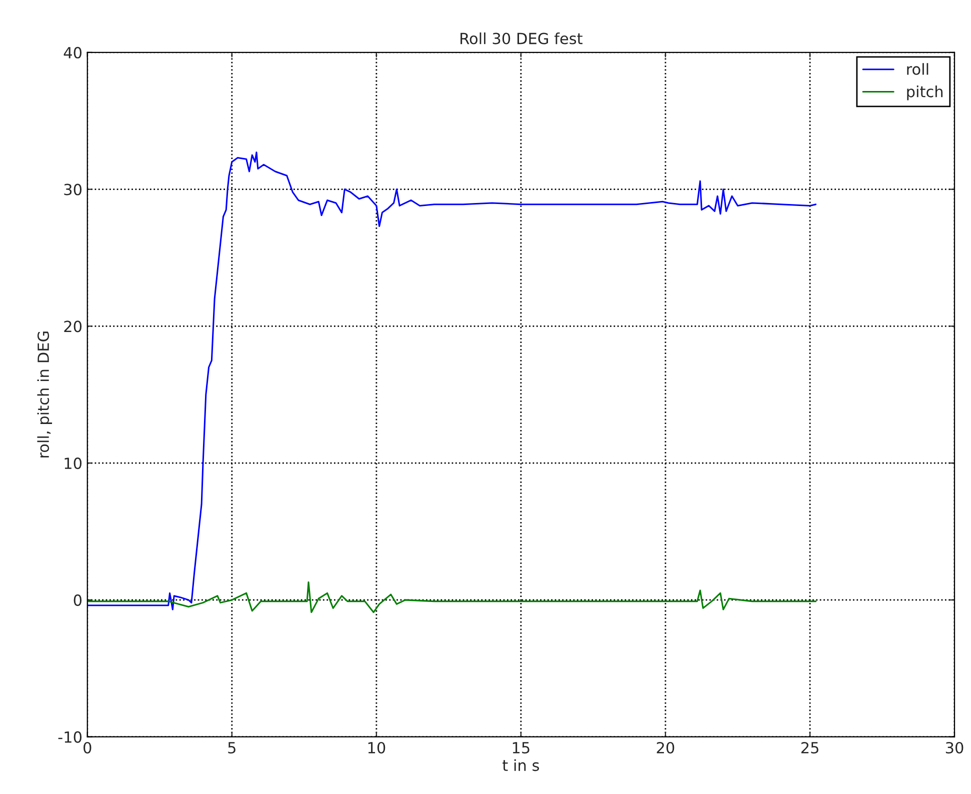 This screenshot has width=971, height=794. What do you see at coordinates (452, 597) in the screenshot?
I see `line-series` at bounding box center [452, 597].